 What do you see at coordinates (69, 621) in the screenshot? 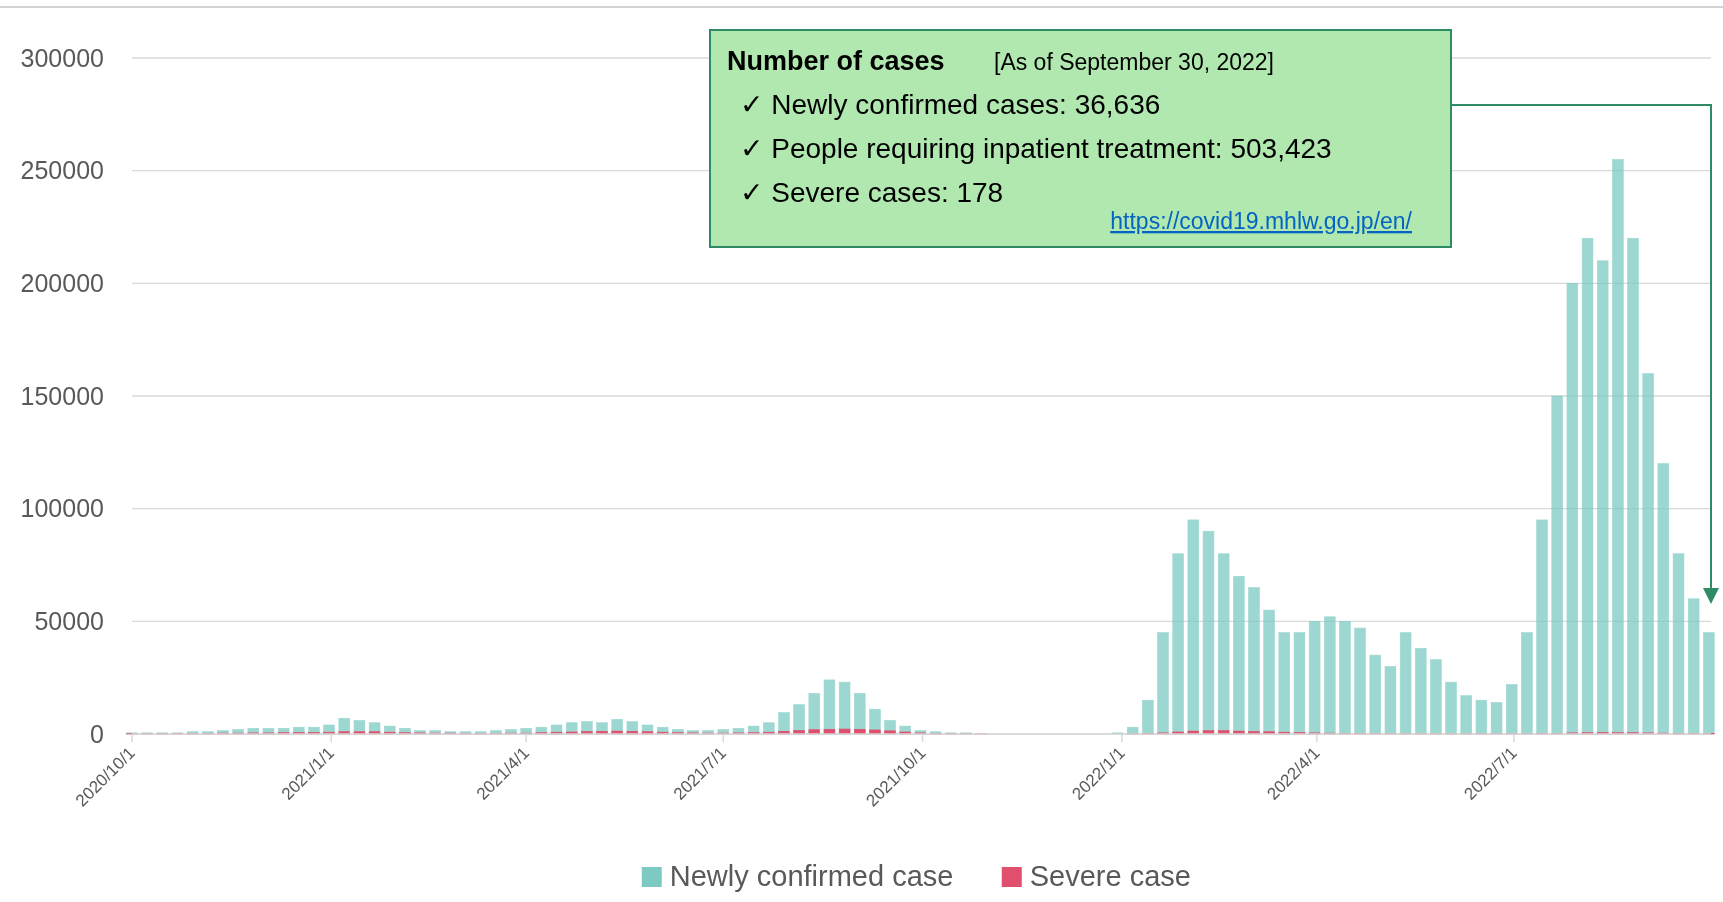
I see `y-tick-label: 50000` at bounding box center [69, 621].